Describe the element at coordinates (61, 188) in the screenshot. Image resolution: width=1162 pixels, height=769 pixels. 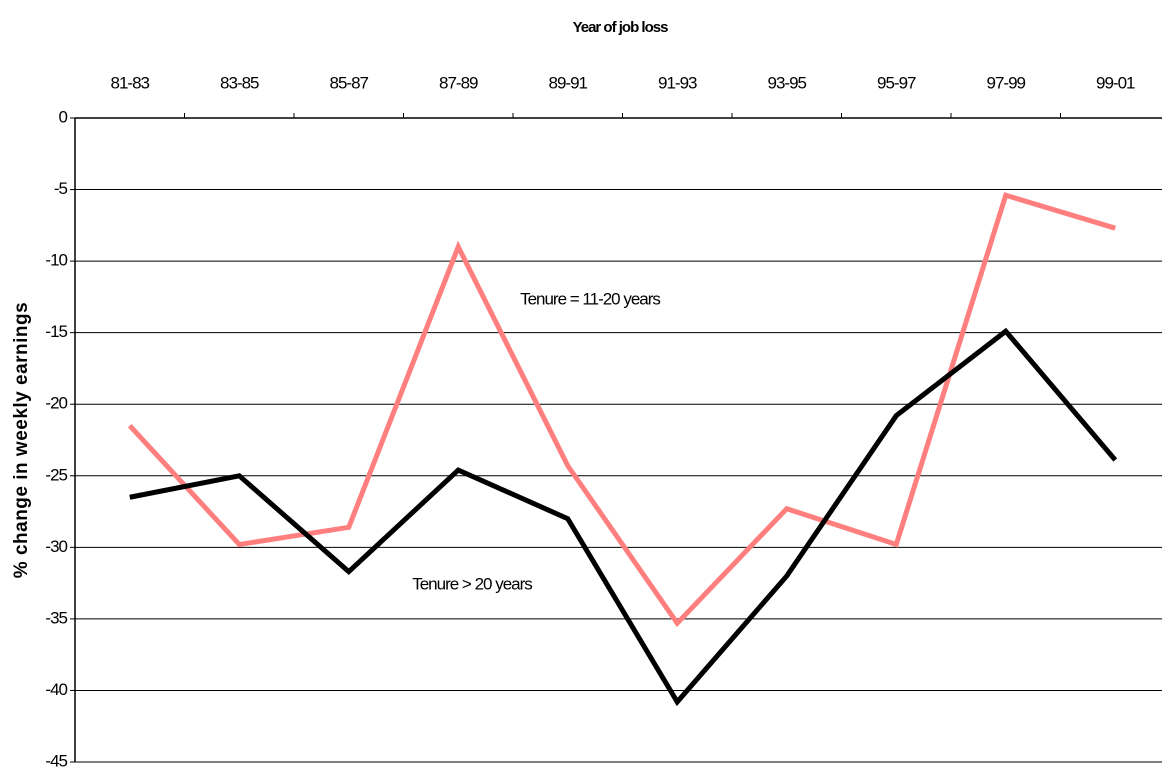
I see `y-tick-label: -5` at that location.